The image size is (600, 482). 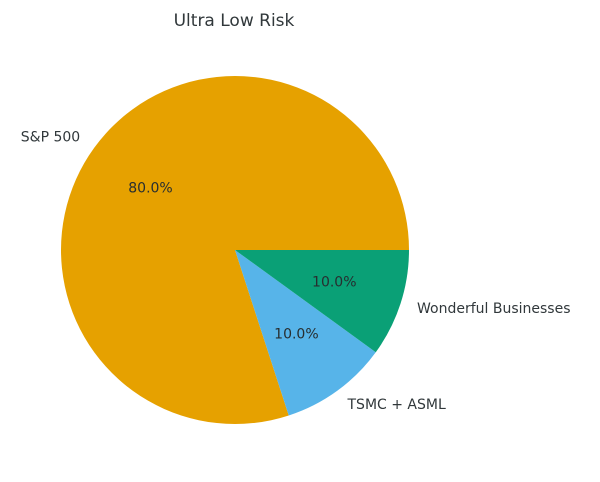 I want to click on slice-pct-tsmc-asml: 10.0%, so click(x=296, y=335).